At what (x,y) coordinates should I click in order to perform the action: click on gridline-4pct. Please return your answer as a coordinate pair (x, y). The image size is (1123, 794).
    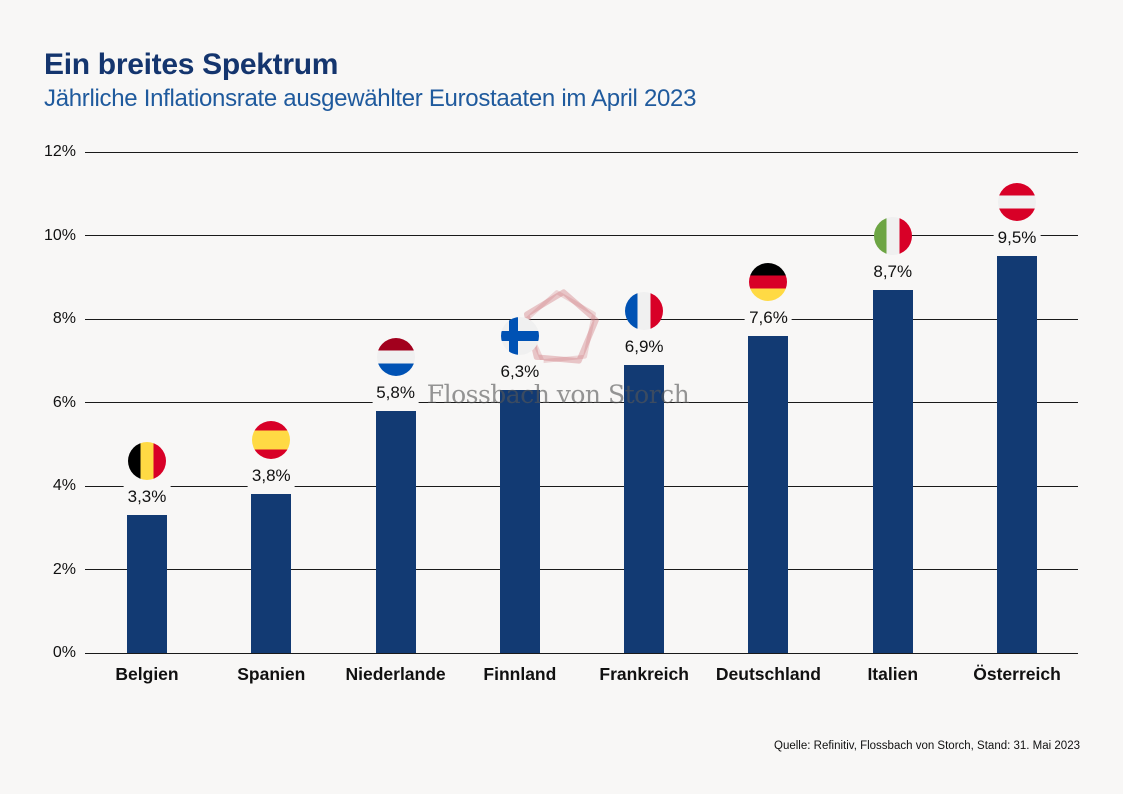
    Looking at the image, I should click on (581, 486).